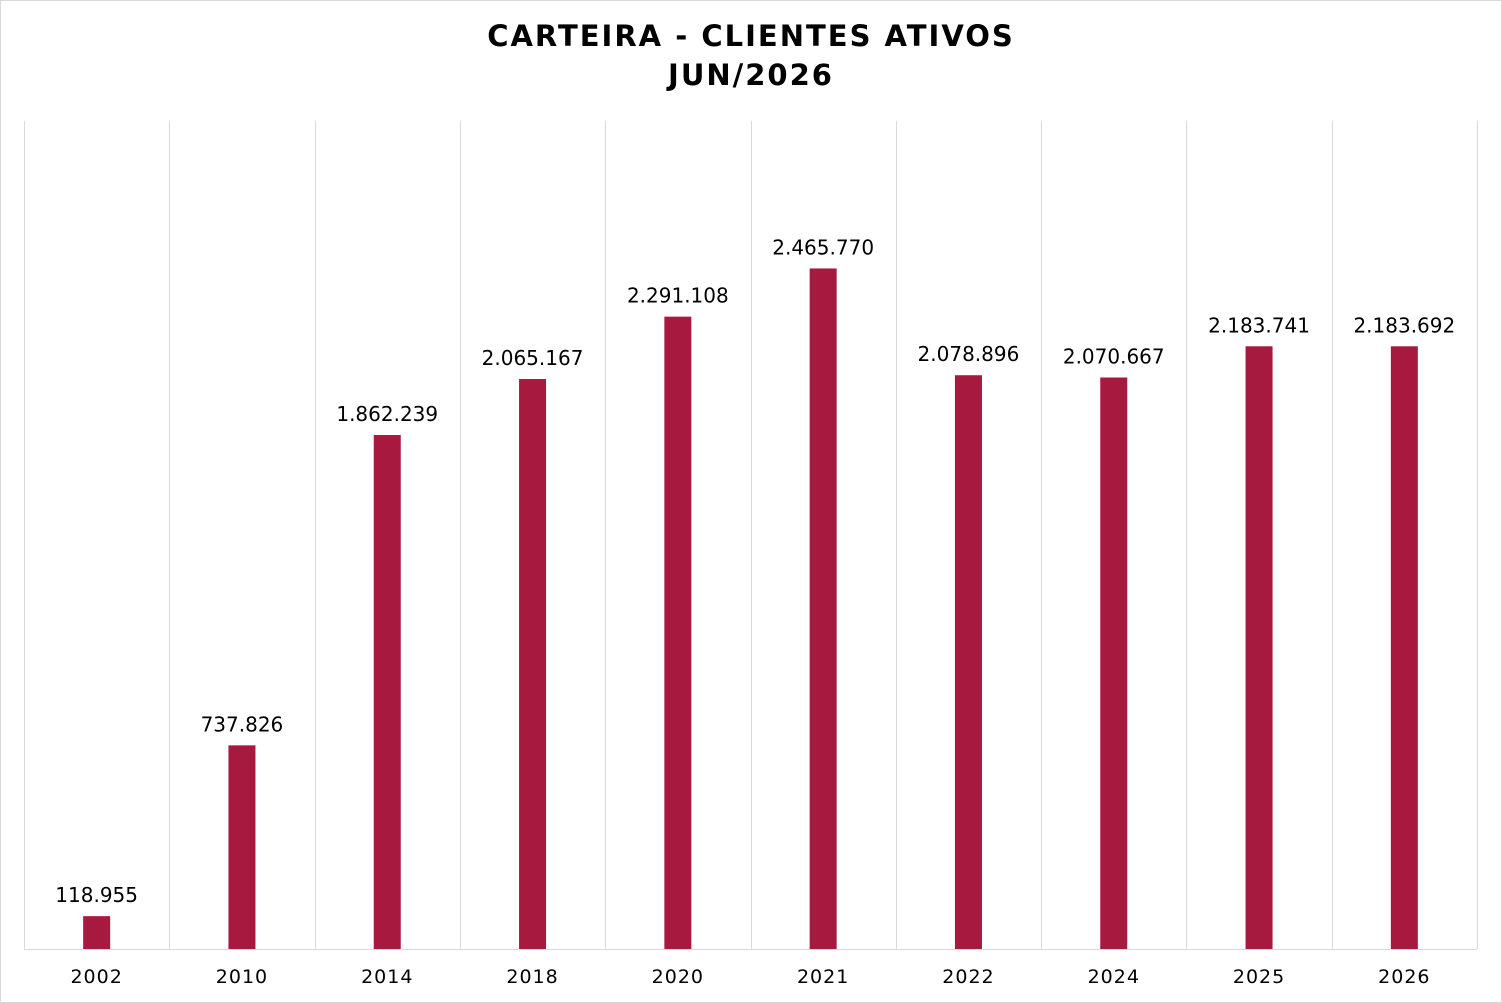  I want to click on x-tick-2018: 2018, so click(532, 977).